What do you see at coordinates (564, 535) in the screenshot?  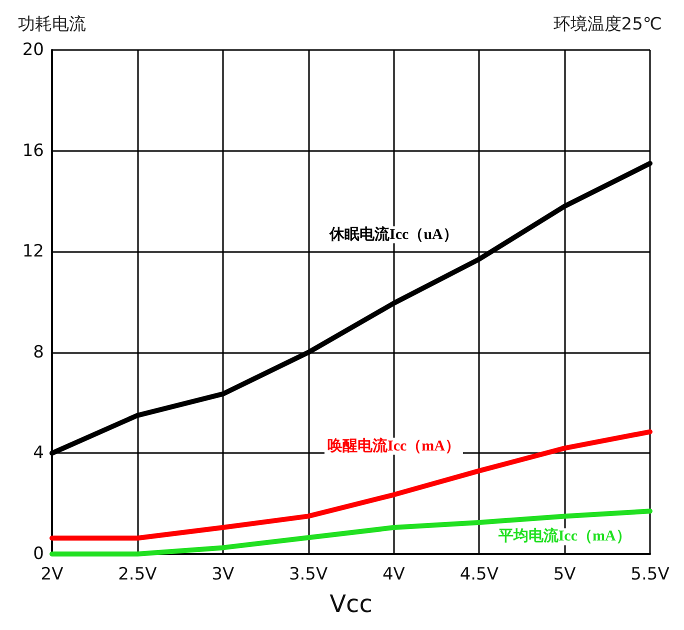 I see `series-label: 平均电流Icc（mA）` at bounding box center [564, 535].